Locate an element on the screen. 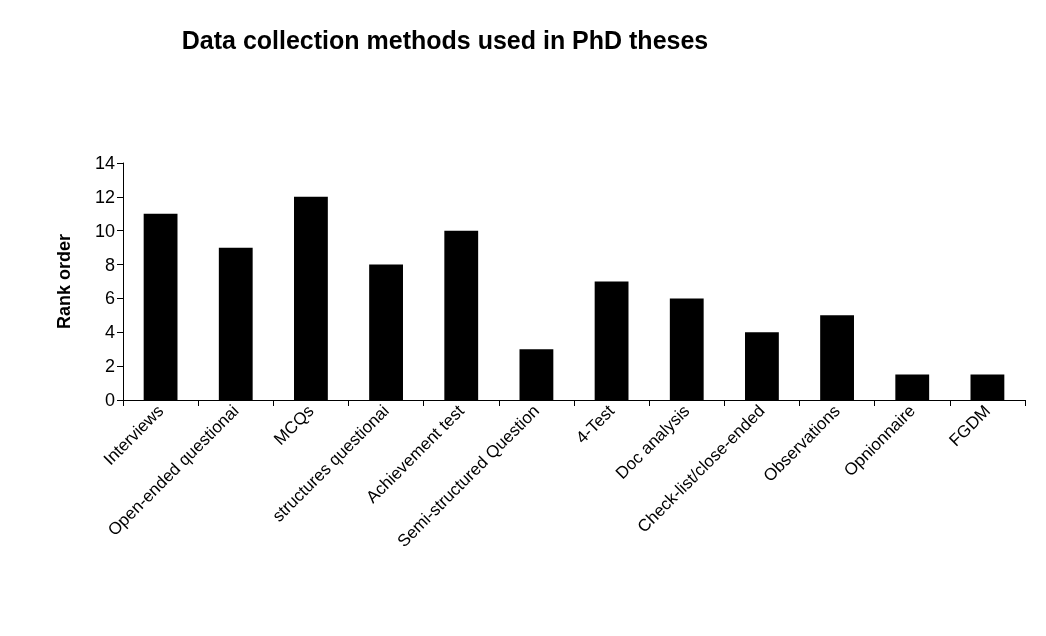 Image resolution: width=1046 pixels, height=636 pixels. y-tick-label: 12 is located at coordinates (104, 196).